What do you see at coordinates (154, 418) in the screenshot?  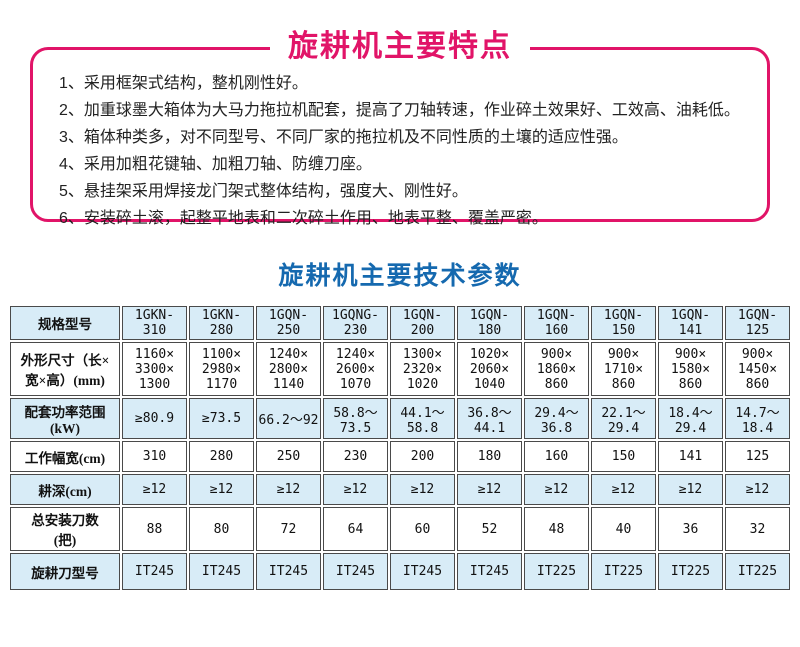 I see `spec-value: ≥80.9` at bounding box center [154, 418].